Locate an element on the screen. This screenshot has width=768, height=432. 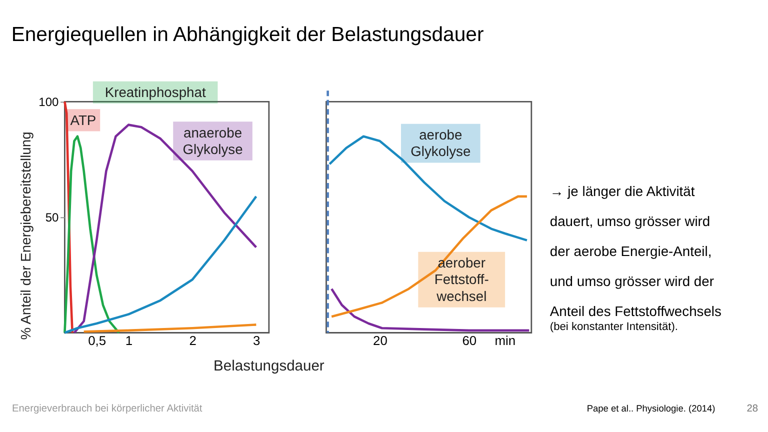
x-tick-label: 20 is located at coordinates (380, 340).